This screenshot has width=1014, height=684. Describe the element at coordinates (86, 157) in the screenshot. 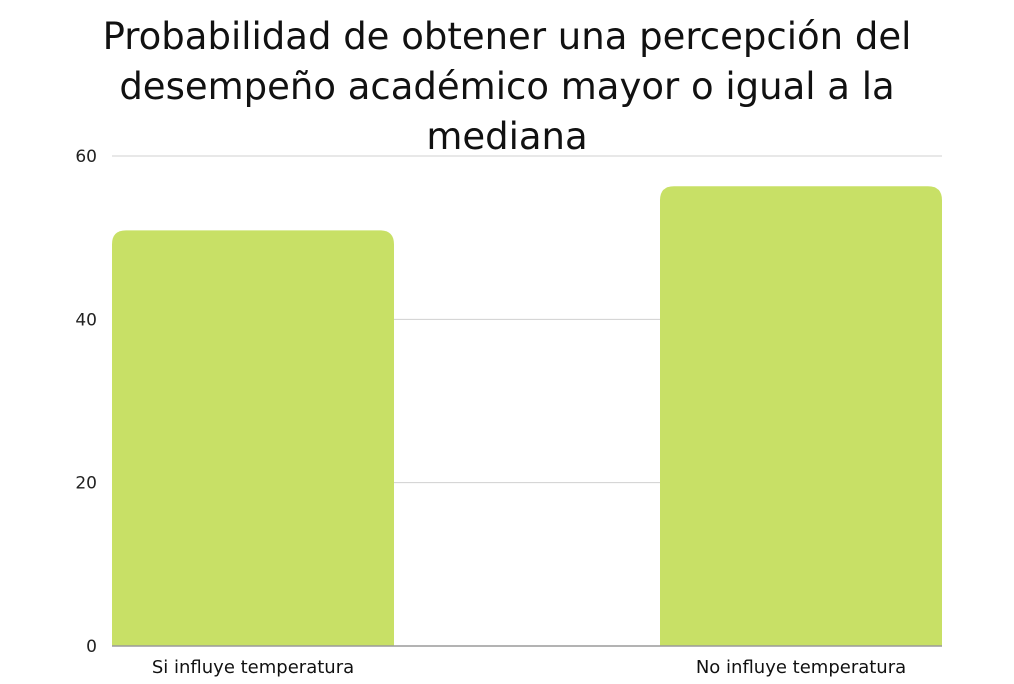

I see `y-tick-label: 60` at that location.